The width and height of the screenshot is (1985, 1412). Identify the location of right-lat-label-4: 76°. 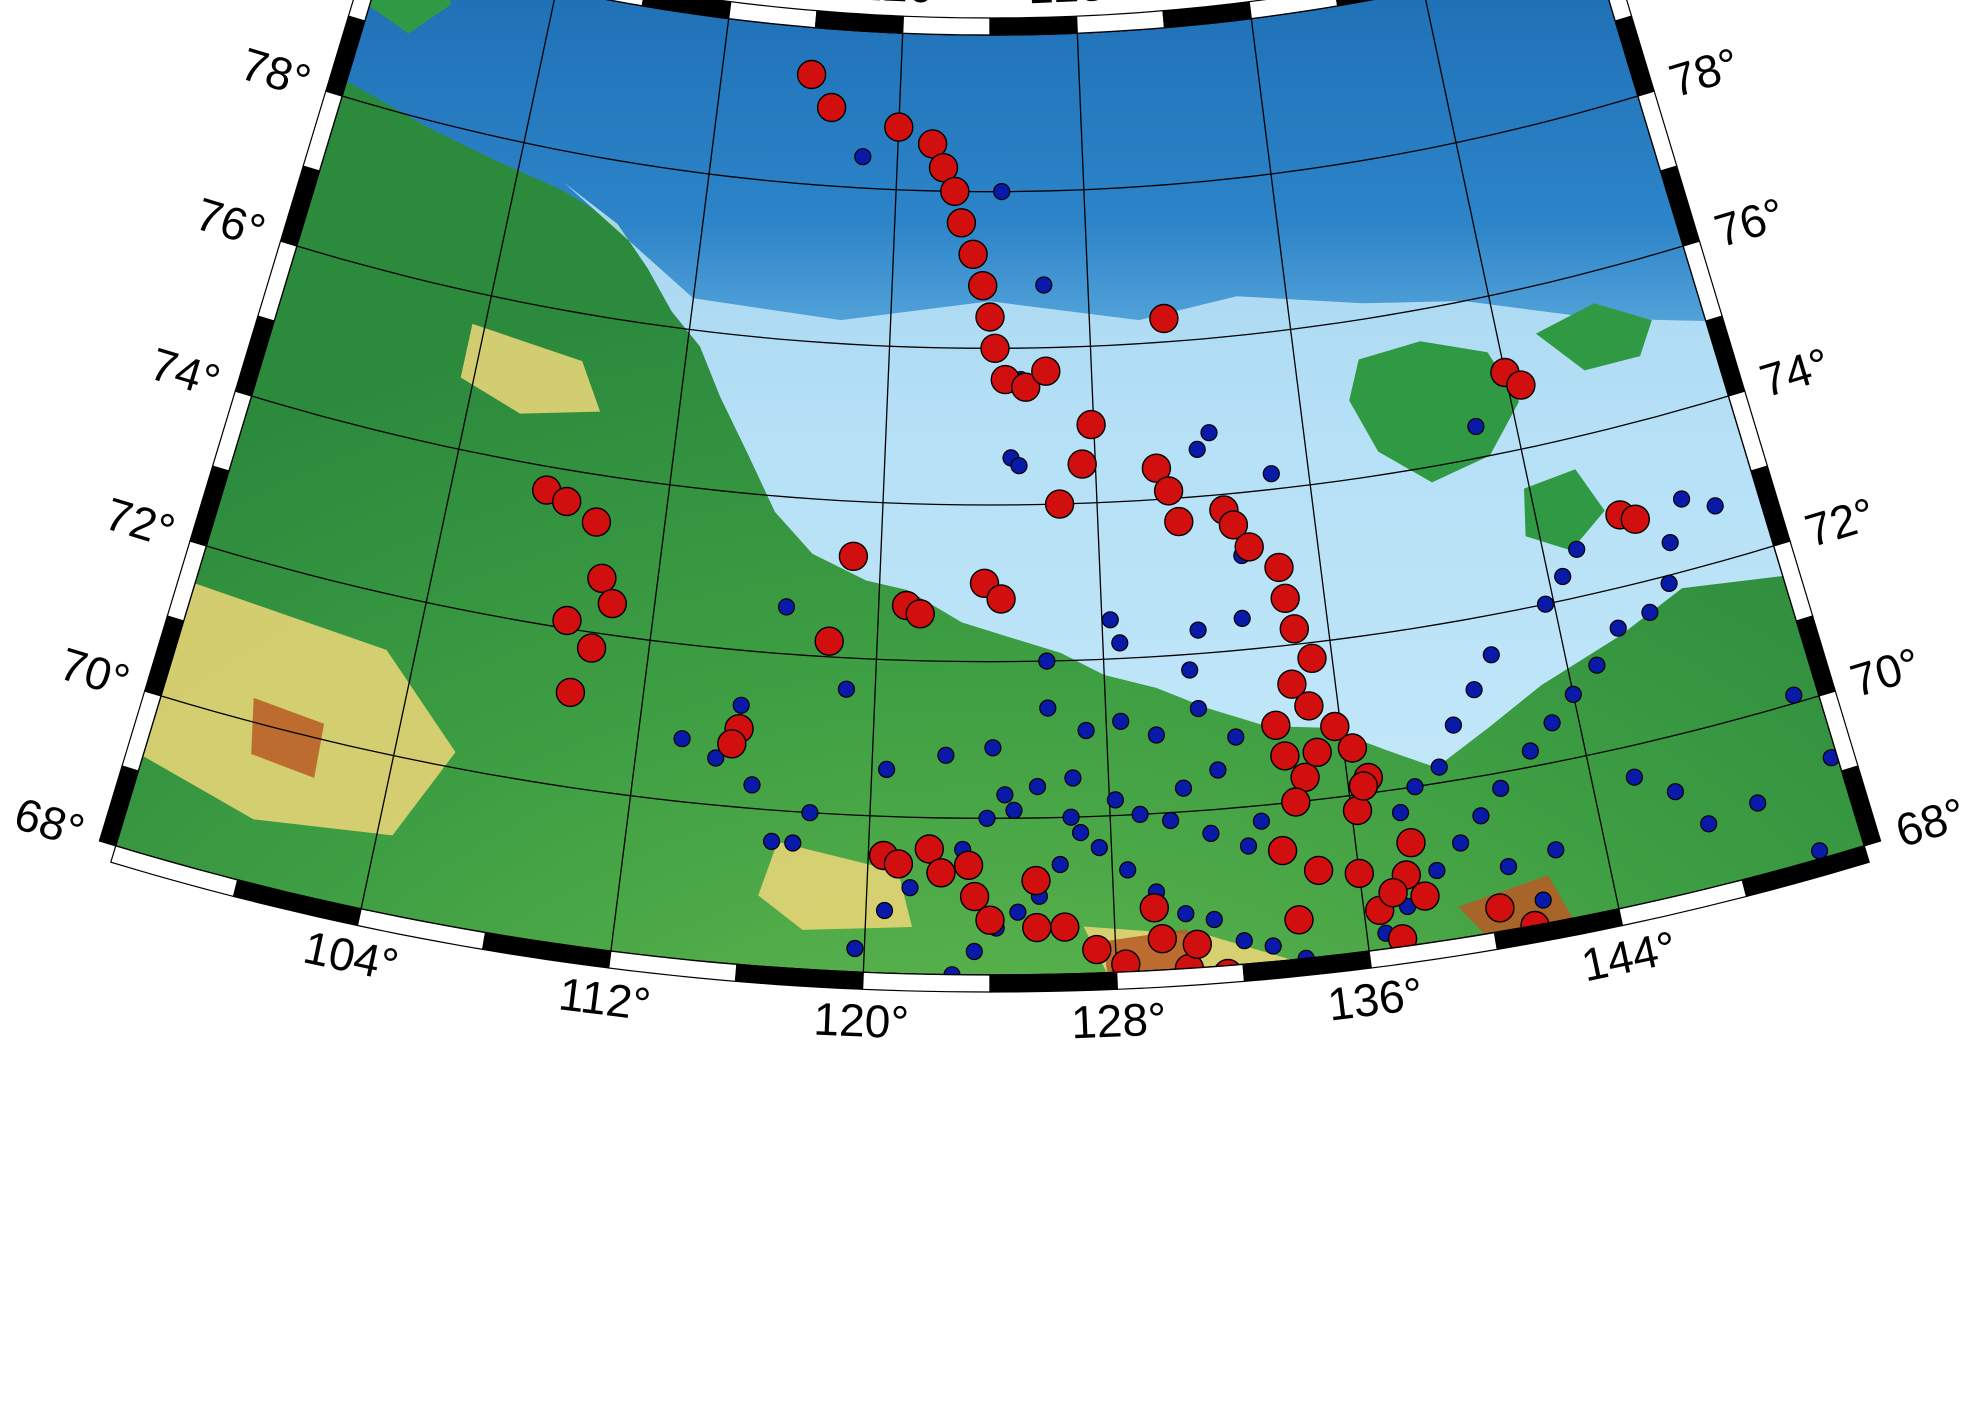
(1750, 222).